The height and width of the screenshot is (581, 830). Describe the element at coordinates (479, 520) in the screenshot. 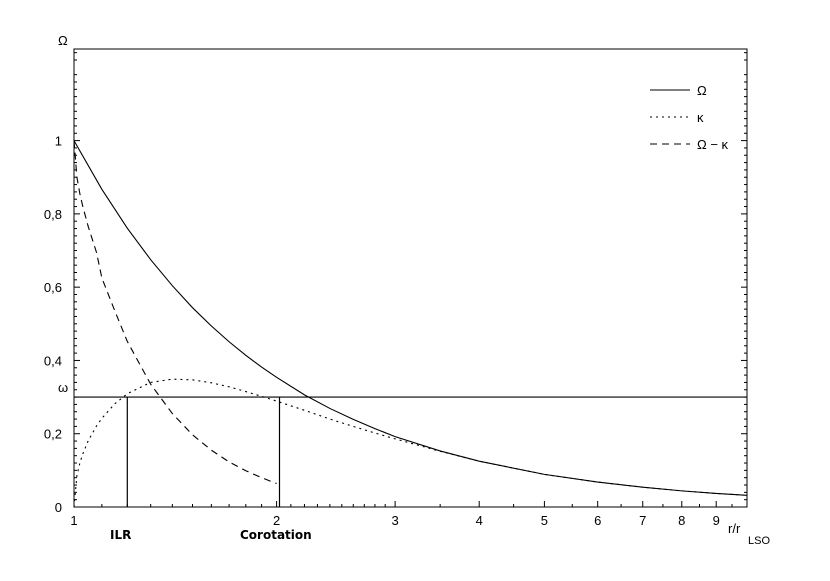

I see `x-tick-label: 4` at that location.